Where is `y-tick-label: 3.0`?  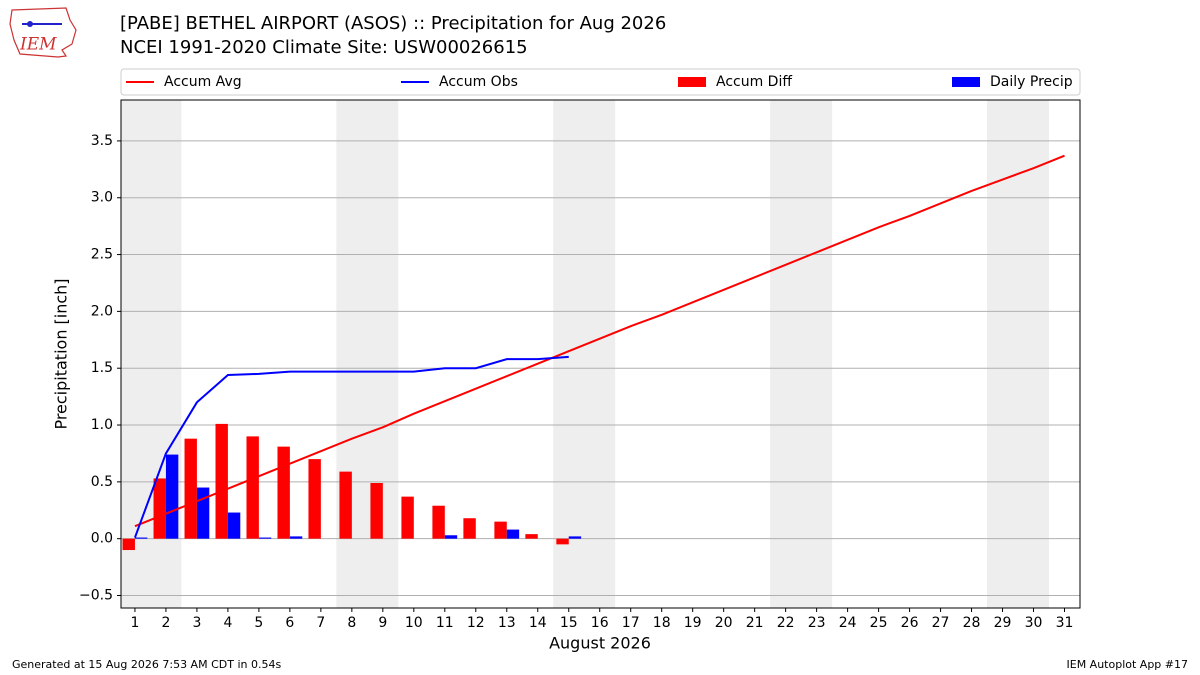
y-tick-label: 3.0 is located at coordinates (102, 198).